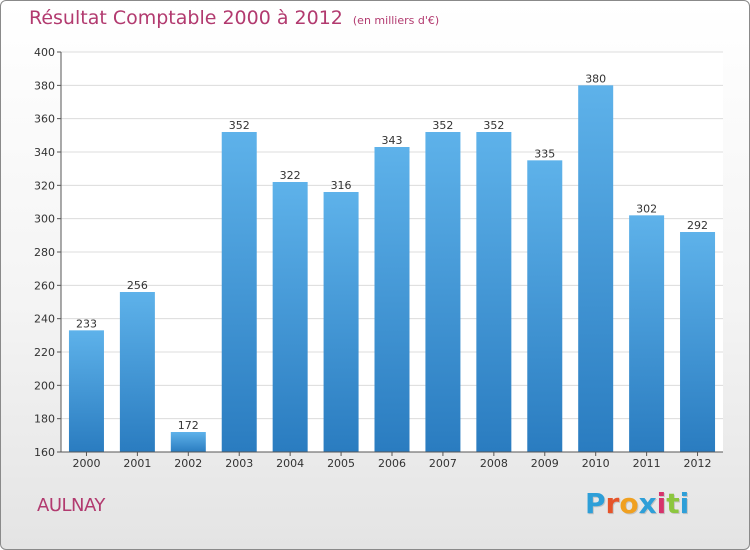  Describe the element at coordinates (44, 152) in the screenshot. I see `y-tick-label: 340` at that location.